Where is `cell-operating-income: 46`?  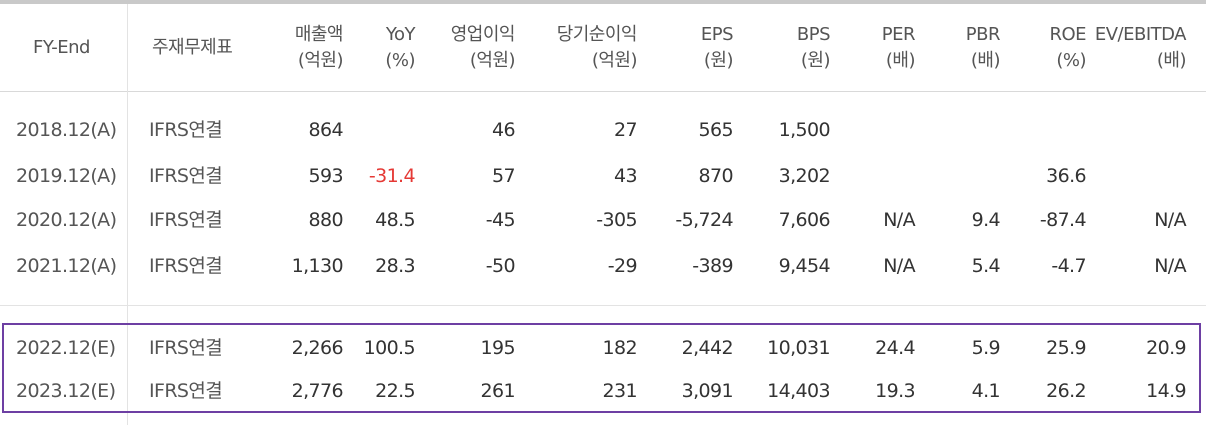
cell-operating-income: 46 is located at coordinates (504, 130).